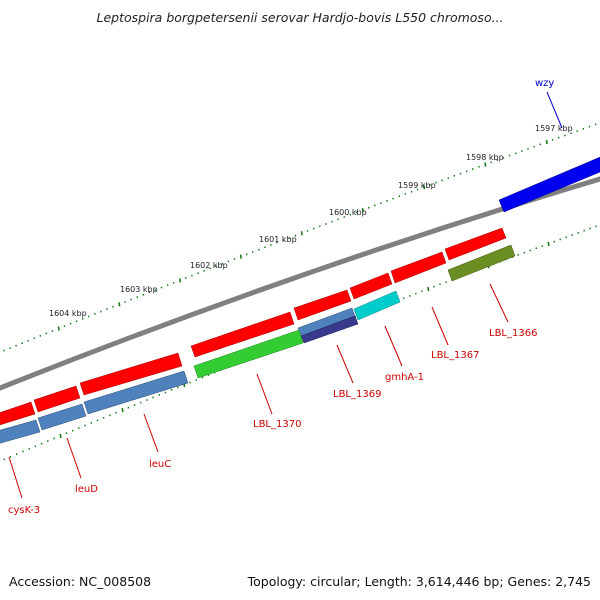  Describe the element at coordinates (329, 329) in the screenshot. I see `gene-arrow-lbl-1369-b` at that location.